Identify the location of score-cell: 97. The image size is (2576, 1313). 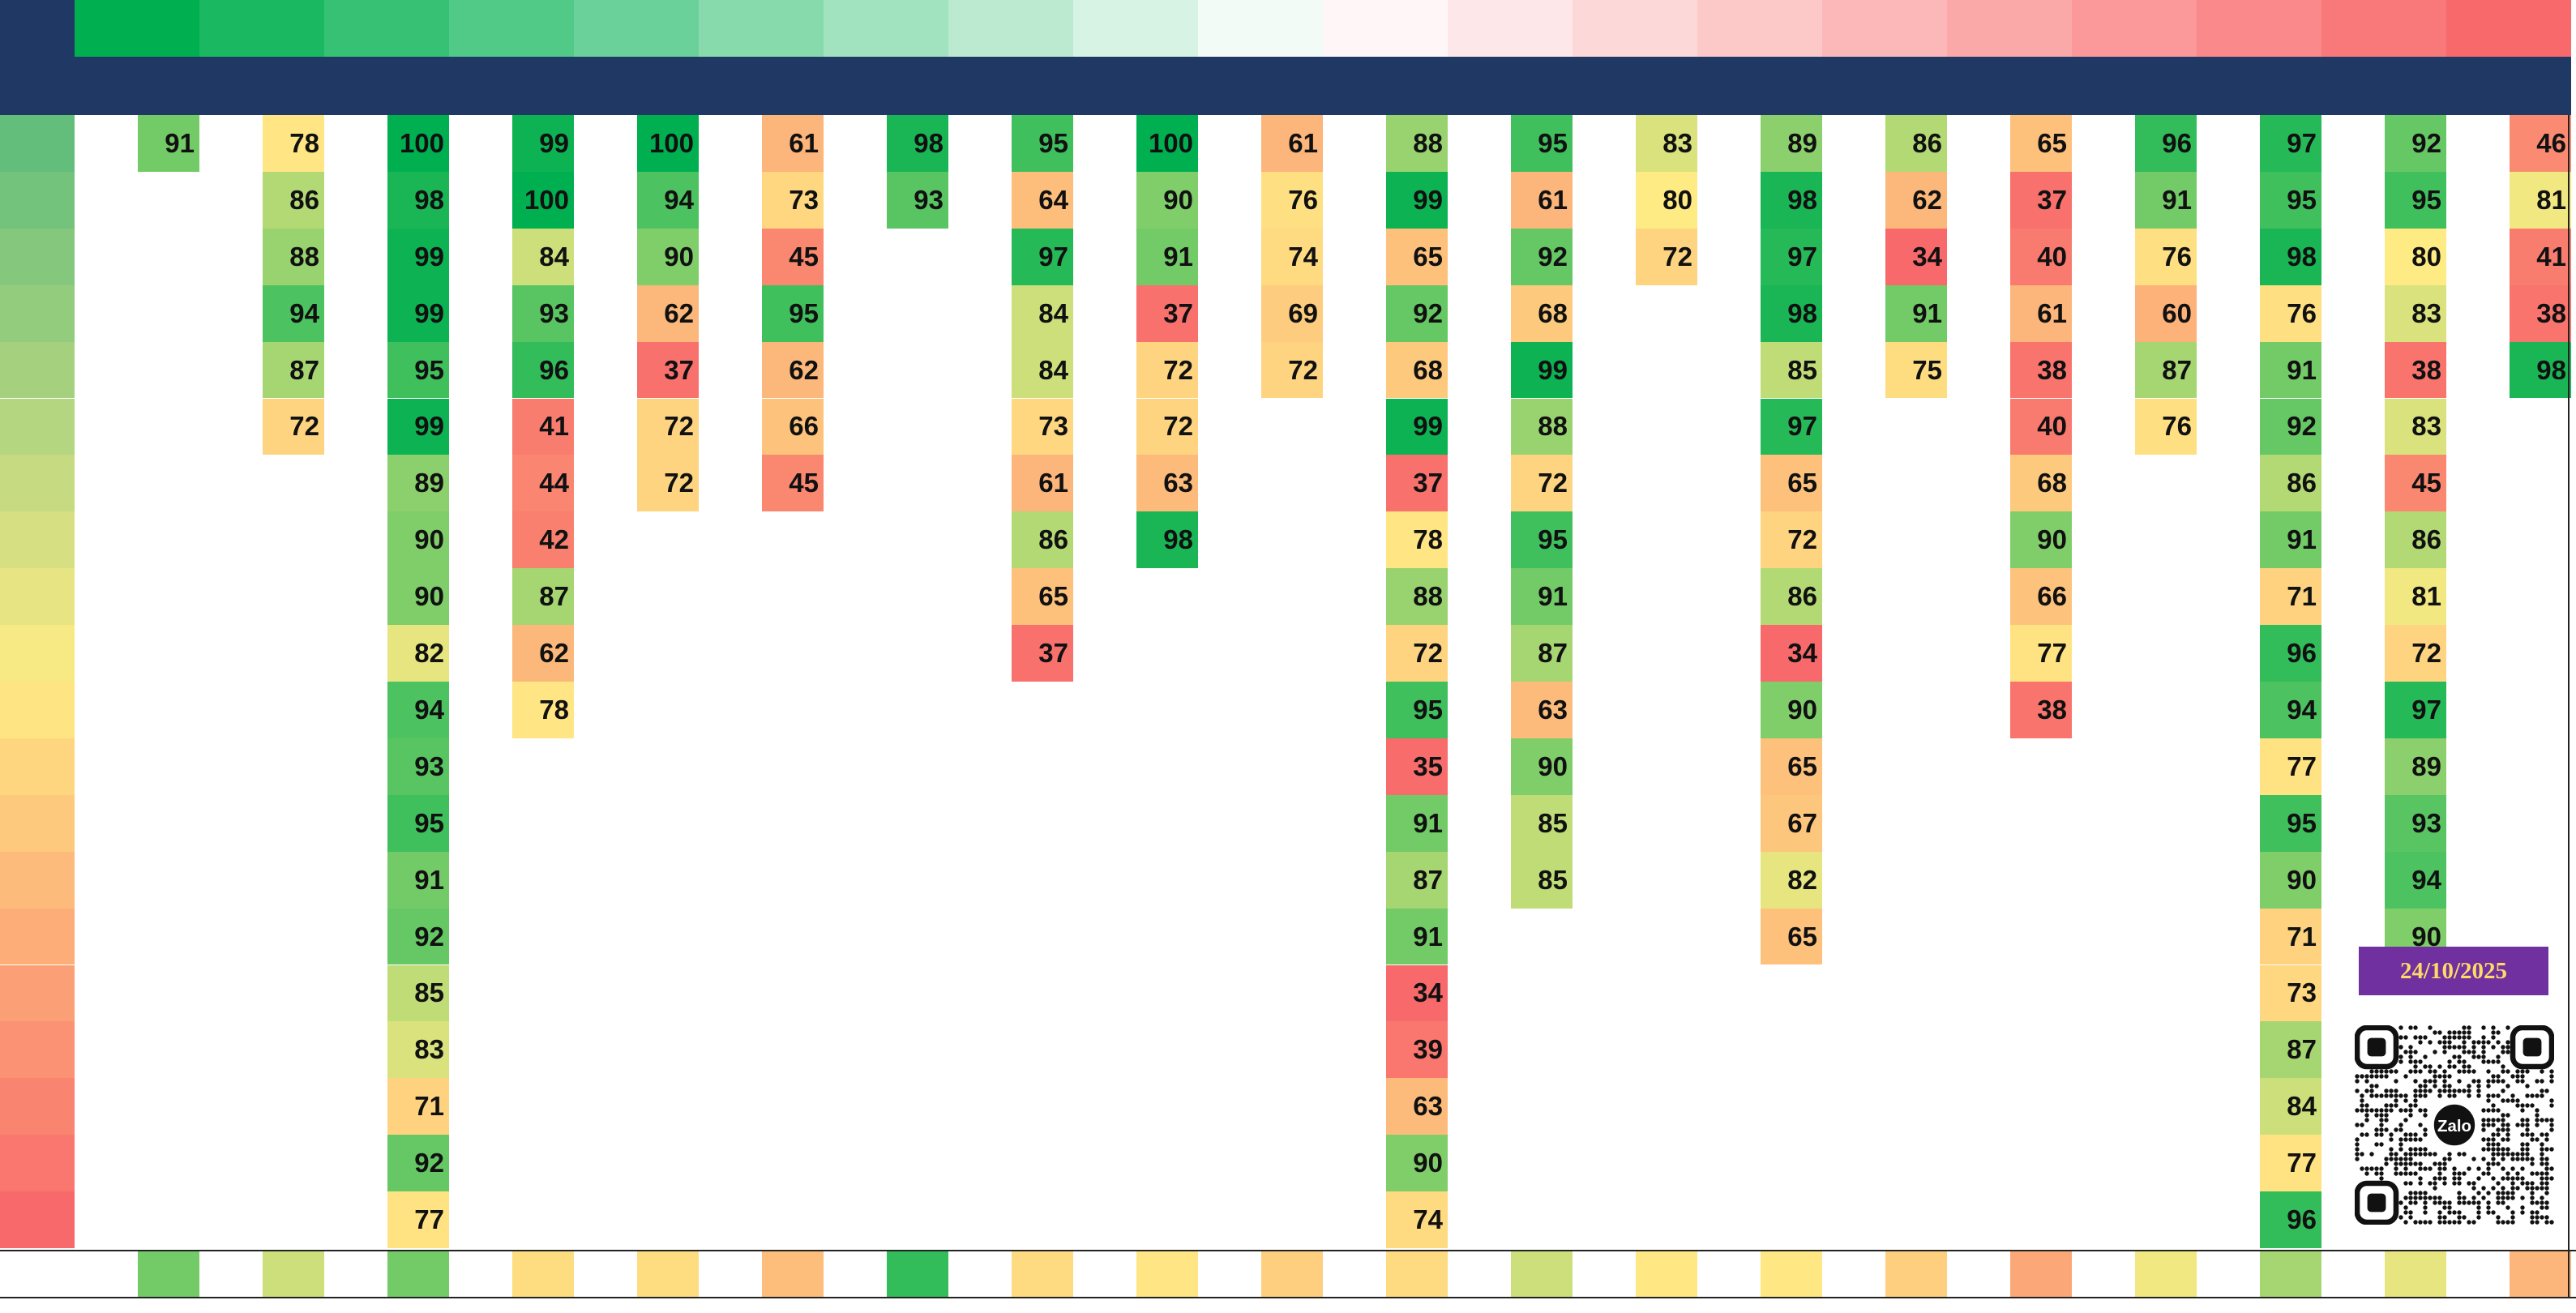
(1042, 256).